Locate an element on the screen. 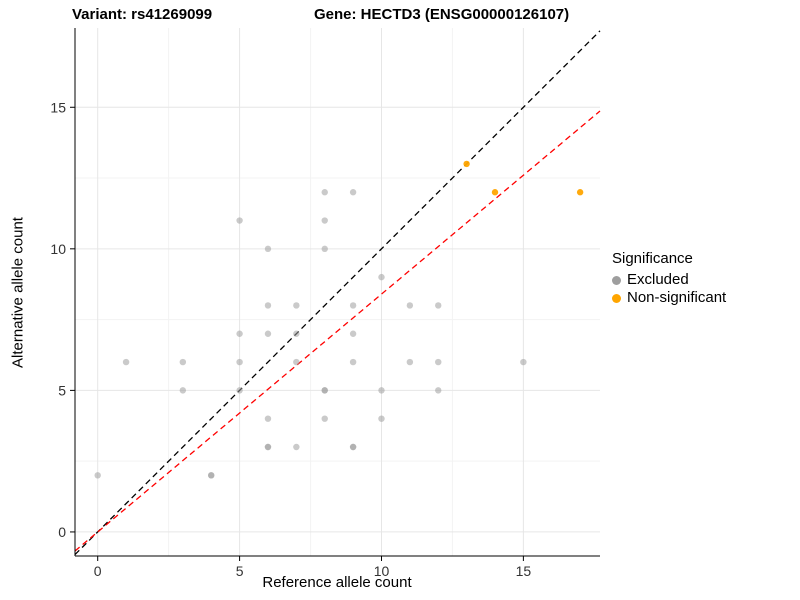 This screenshot has width=800, height=600. legend-label-excluded: Excluded is located at coordinates (658, 279).